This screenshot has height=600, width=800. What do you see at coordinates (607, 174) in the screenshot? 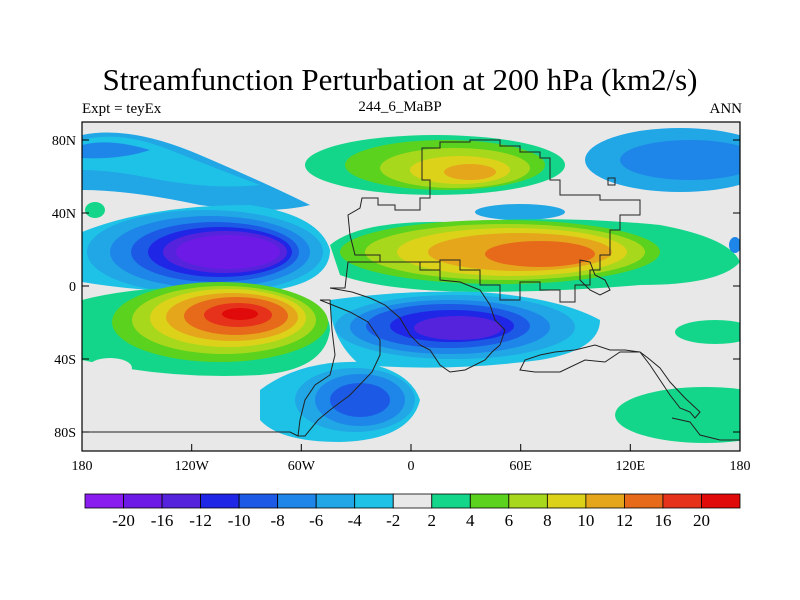
I see `north-east-low-anomaly` at bounding box center [607, 174].